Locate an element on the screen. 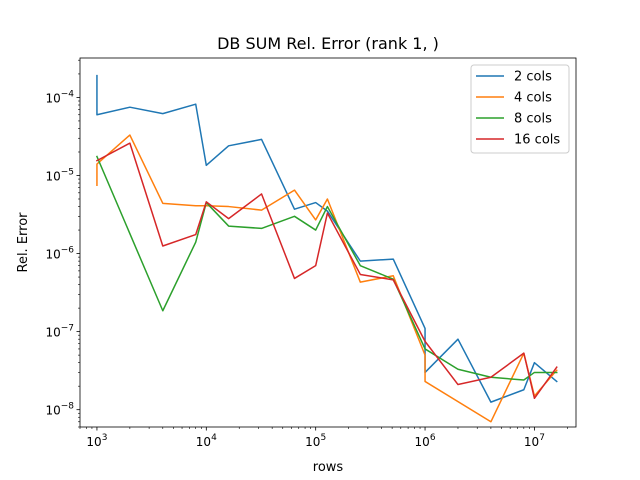 This screenshot has height=480, width=640. legend-label-1: 4 cols is located at coordinates (533, 98).